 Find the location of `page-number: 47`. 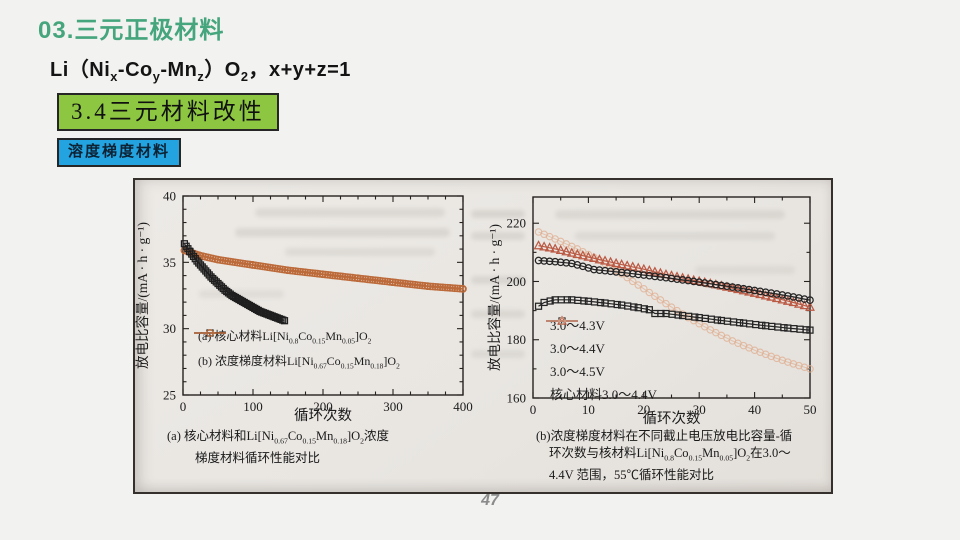

page-number: 47 is located at coordinates (490, 500).